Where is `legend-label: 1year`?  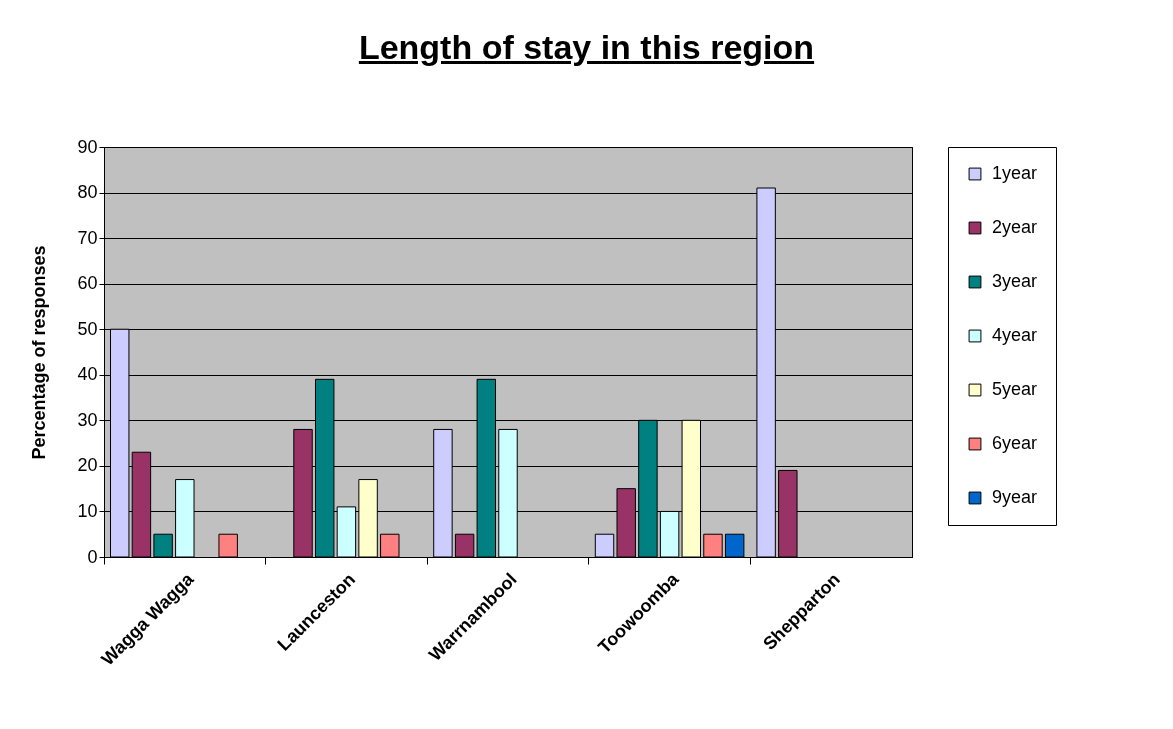
legend-label: 1year is located at coordinates (1015, 173).